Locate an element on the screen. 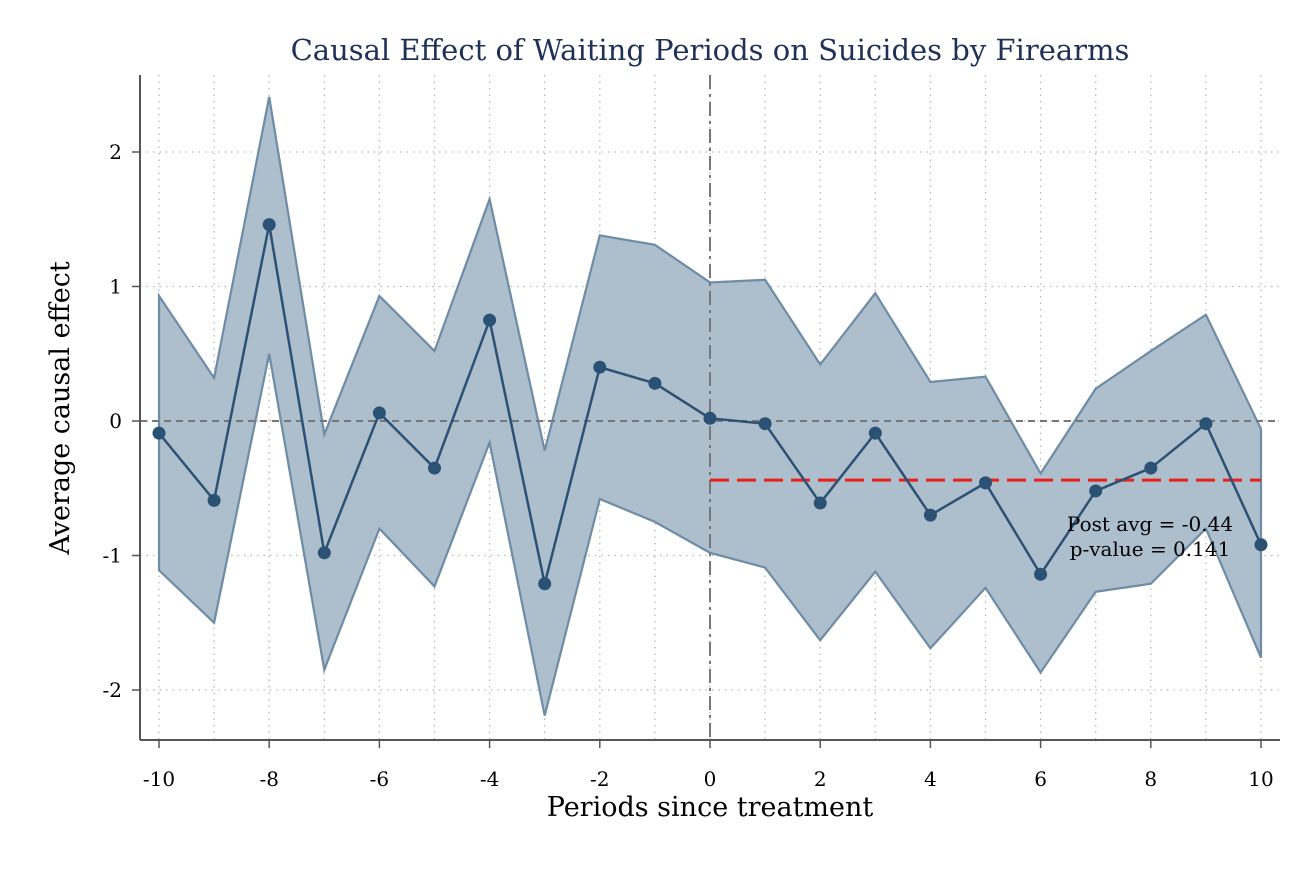 This screenshot has height=874, width=1312. post-avg-annotation: Post avg = -0.44 is located at coordinates (1150, 524).